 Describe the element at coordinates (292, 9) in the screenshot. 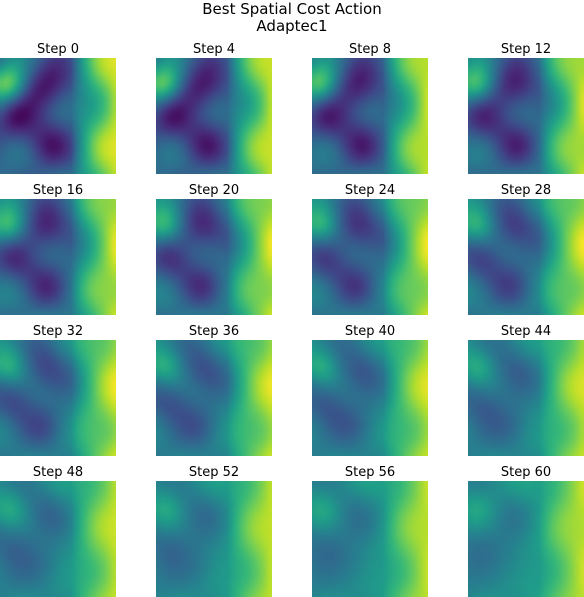

I see `chart-title: Best Spatial Cost Action` at that location.